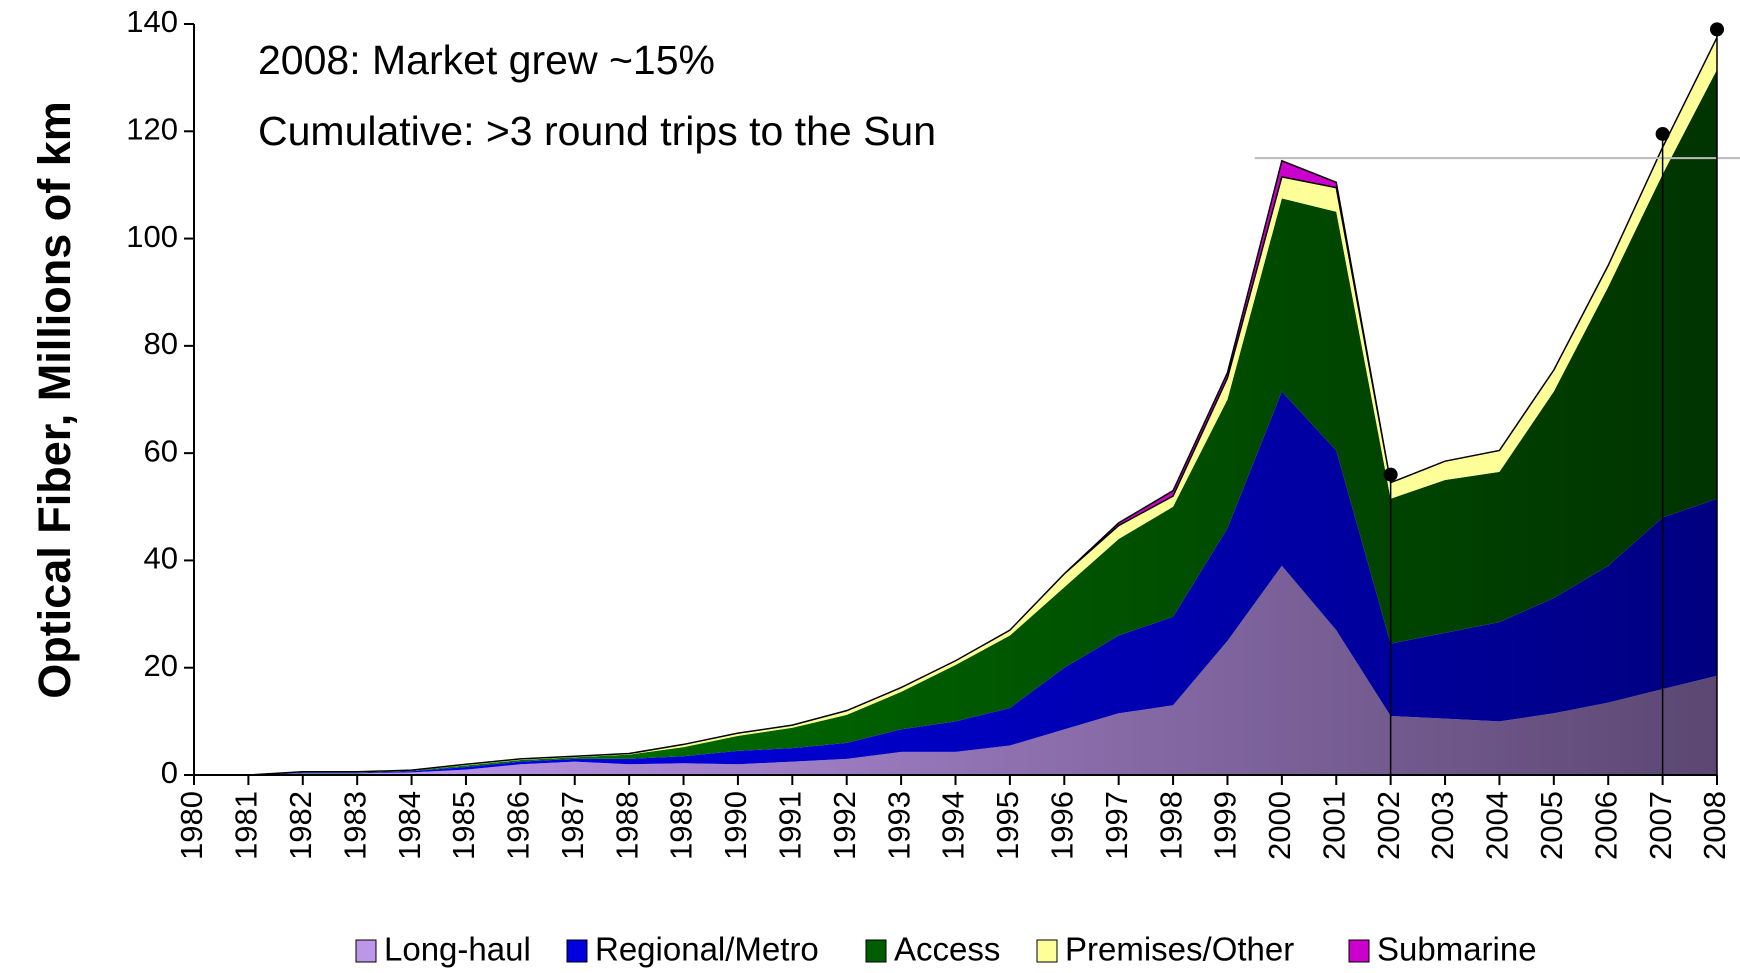  Describe the element at coordinates (1279, 825) in the screenshot. I see `x-tick-label: 2000` at that location.